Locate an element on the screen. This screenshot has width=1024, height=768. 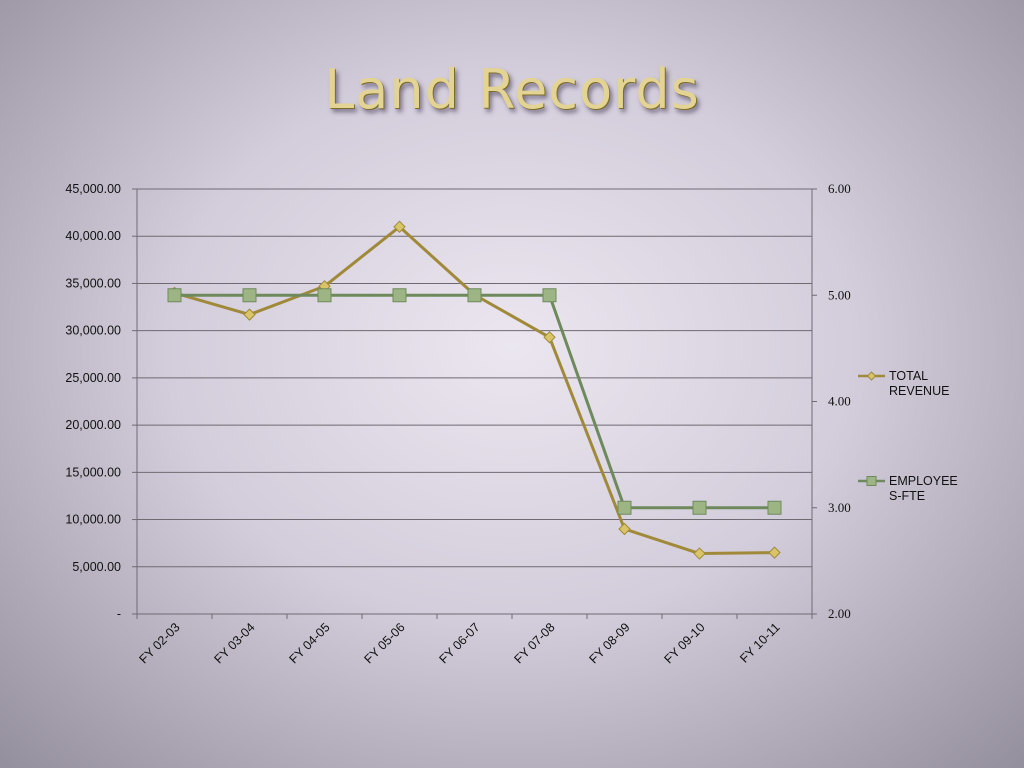
y-right-tick-label: 2.00 is located at coordinates (839, 613).